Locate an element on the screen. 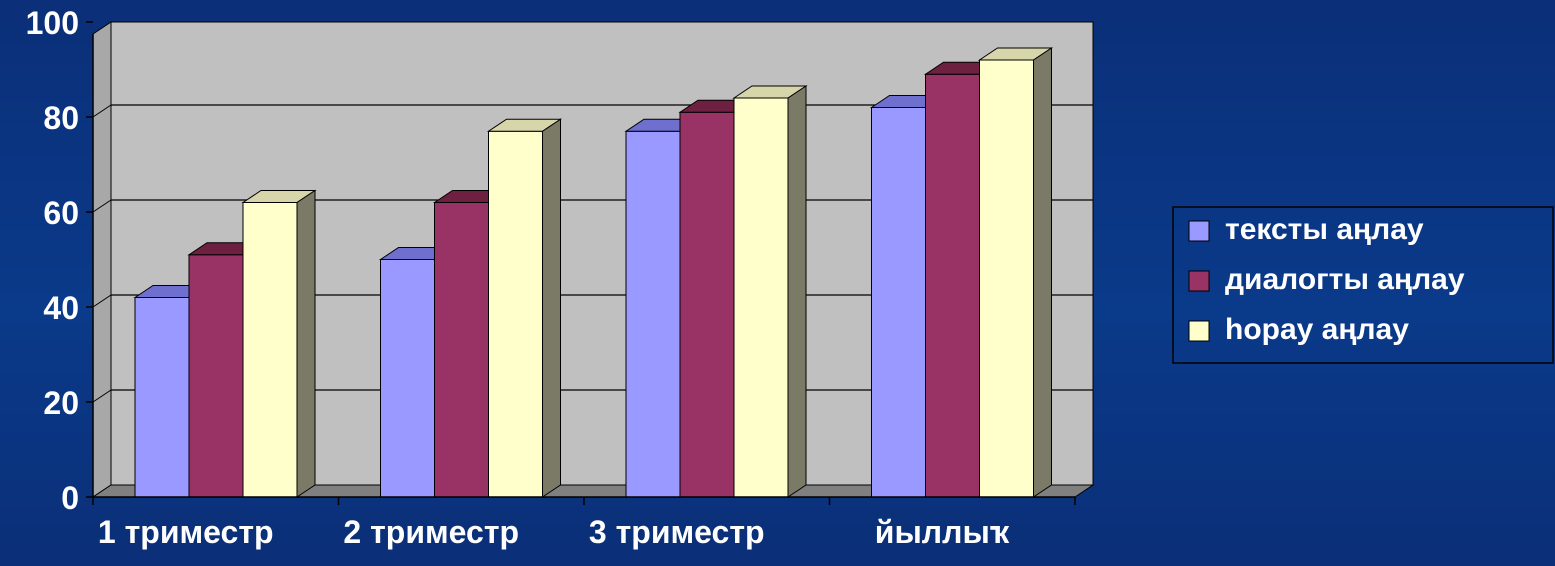 This screenshot has width=1555, height=566. y-tick-label: 40 is located at coordinates (61, 308).